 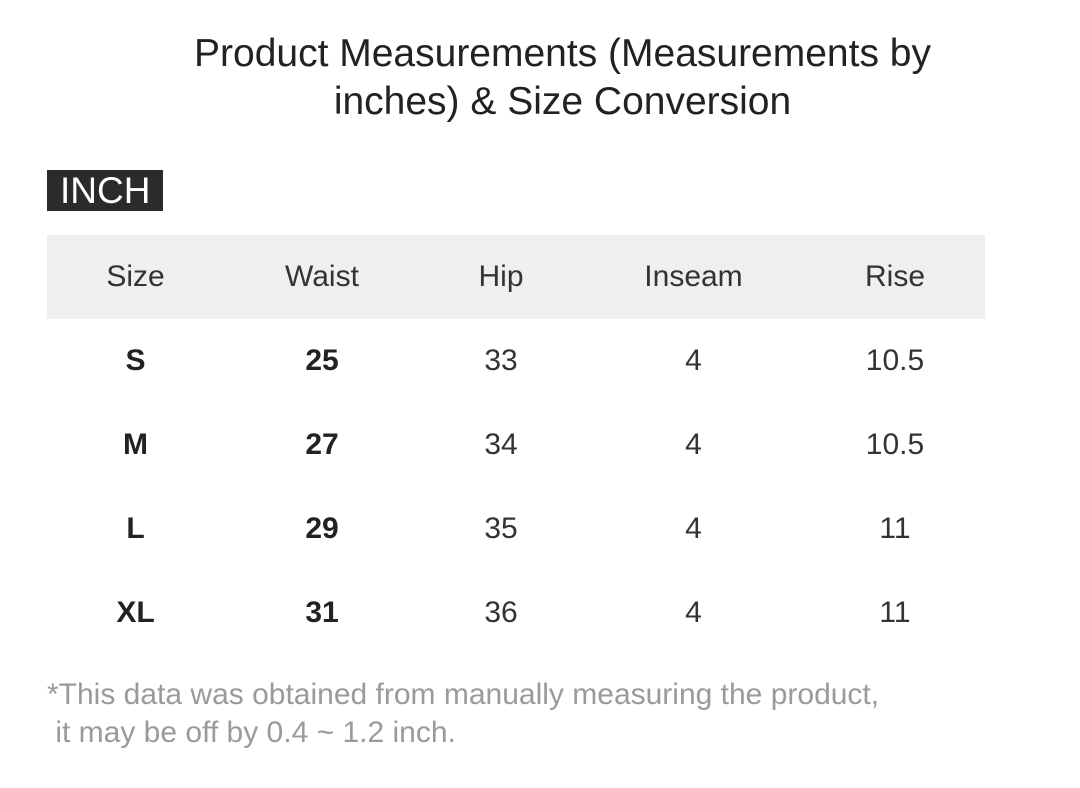 I want to click on cell-size: XL, so click(x=135, y=612).